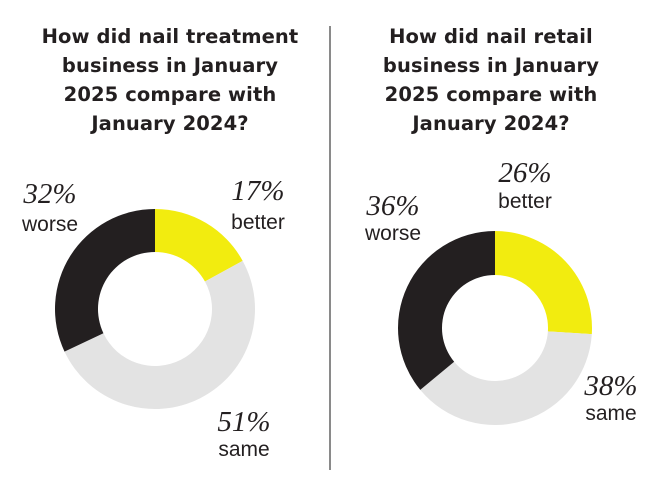 The width and height of the screenshot is (650, 489). I want to click on slice-percent: 32%, so click(49, 194).